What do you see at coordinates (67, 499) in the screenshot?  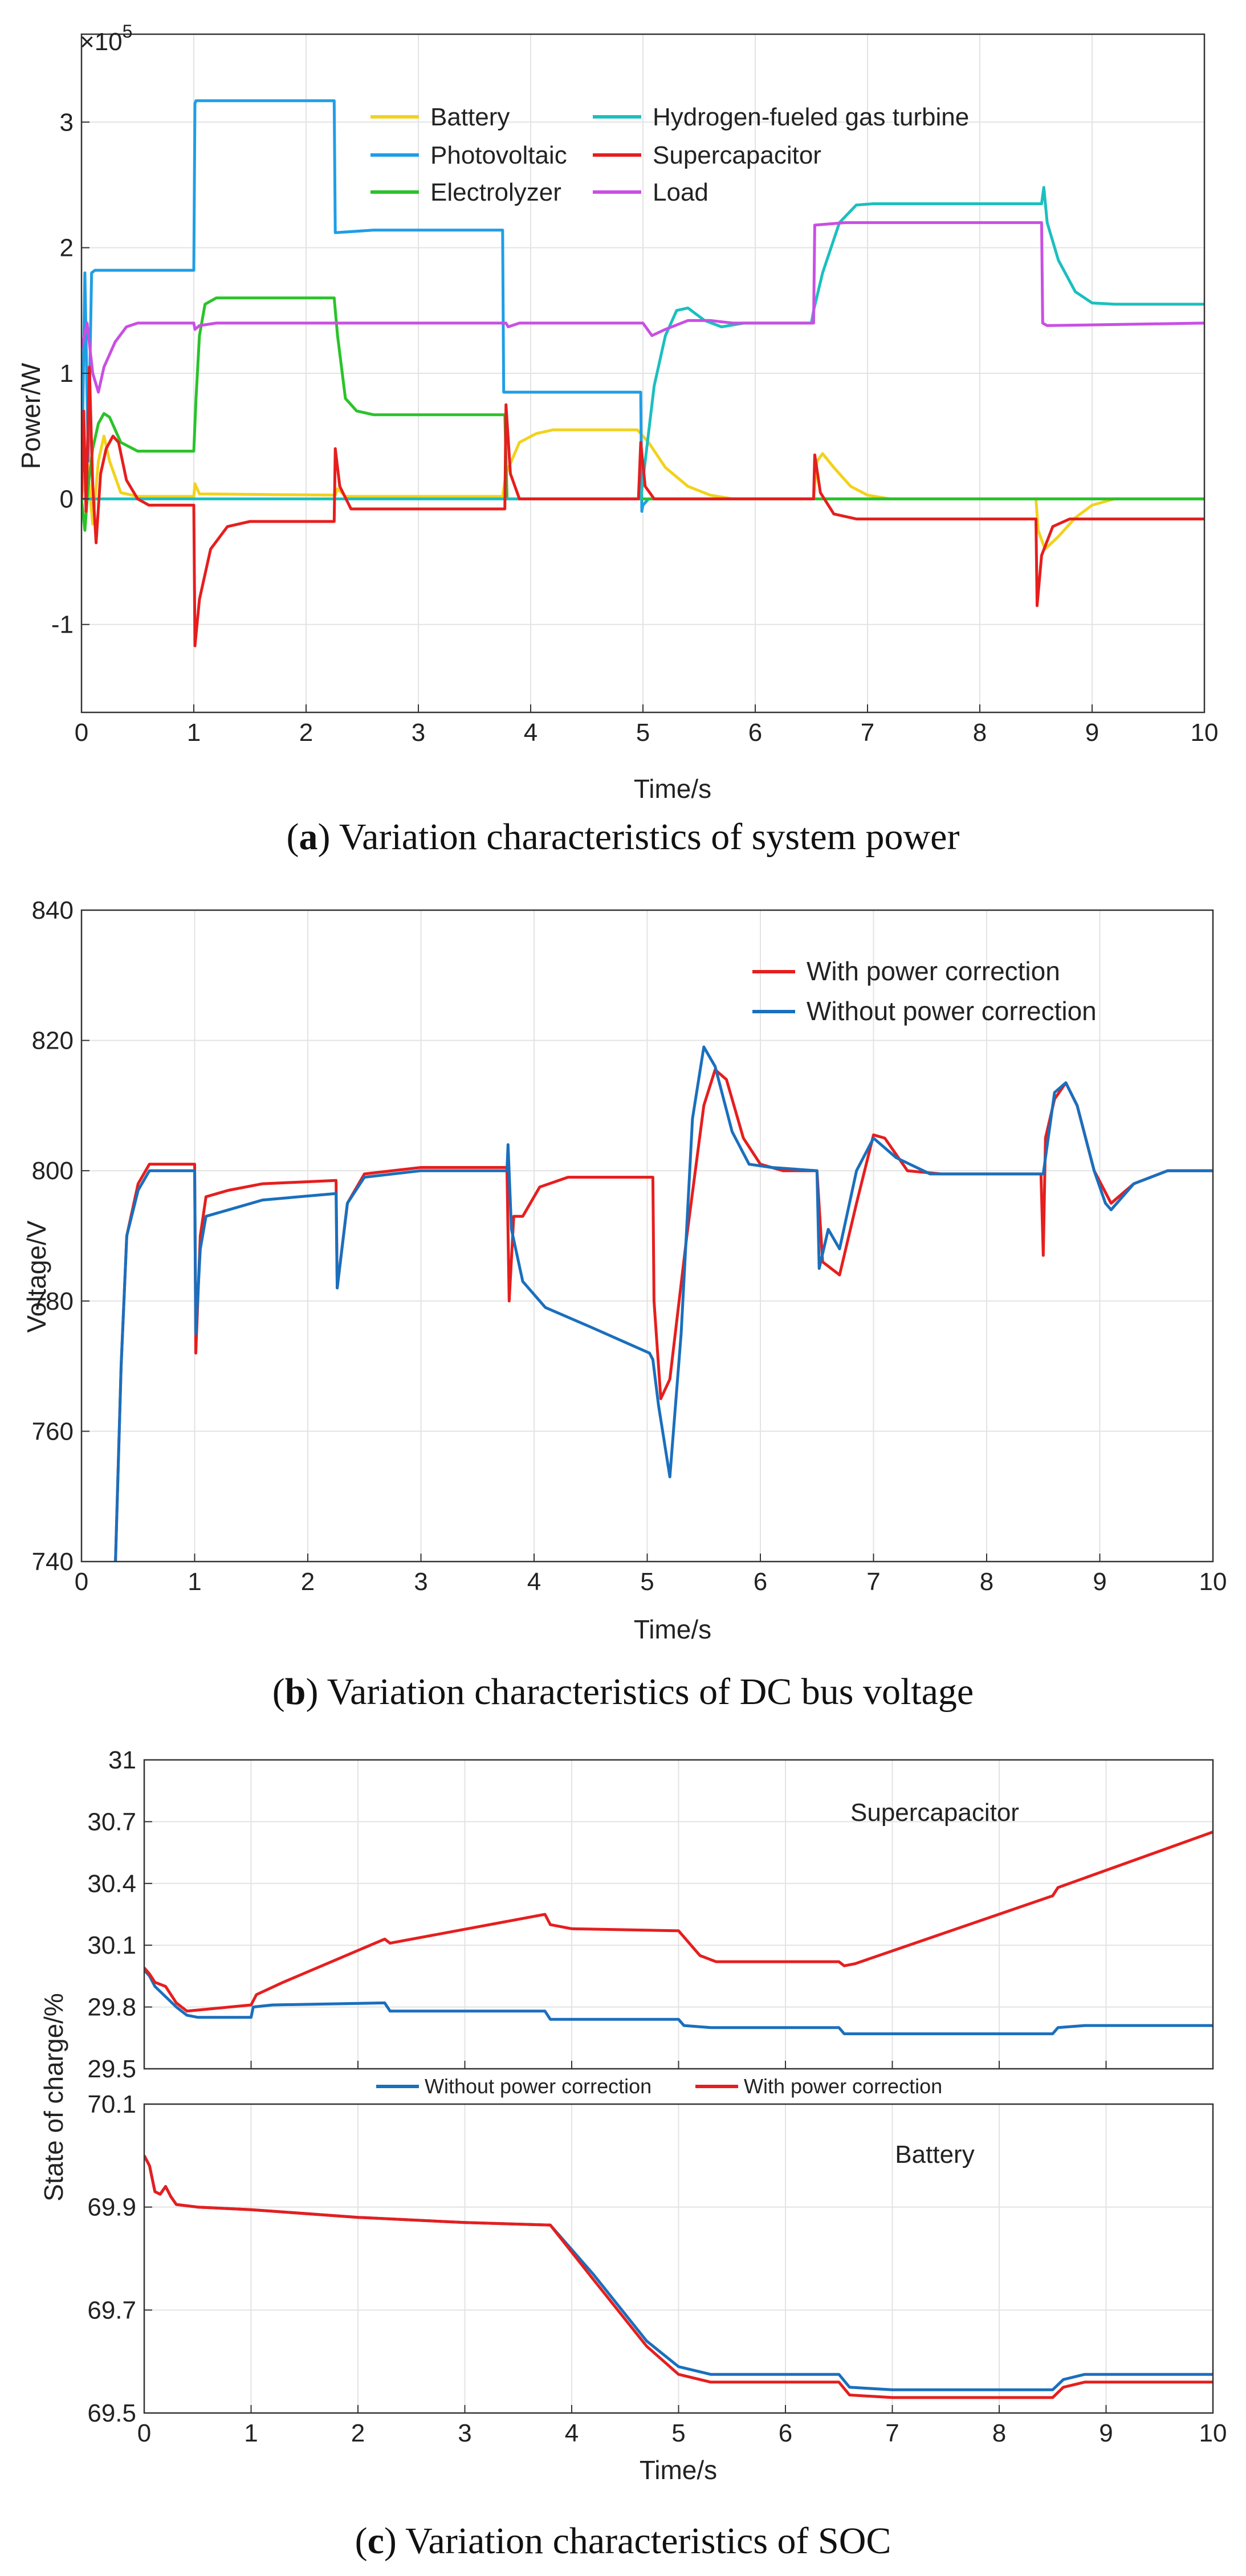 I see `ytick-label: 0` at bounding box center [67, 499].